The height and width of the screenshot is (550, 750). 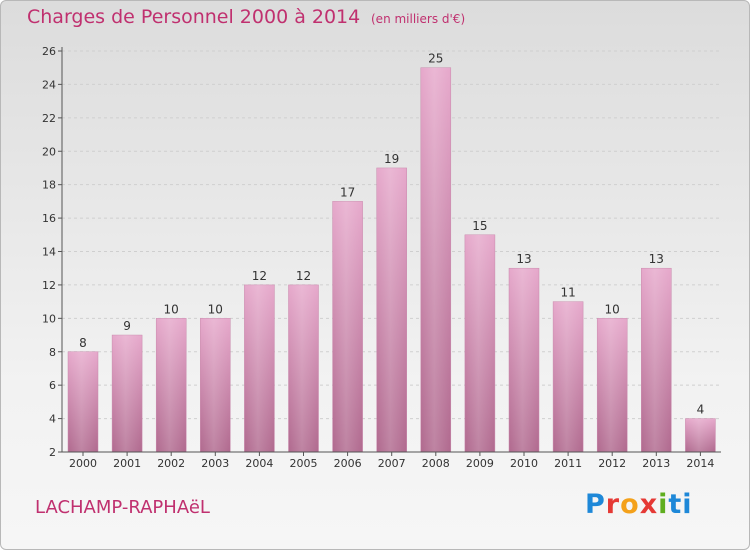 I want to click on x-tick-label: 2012, so click(x=612, y=463).